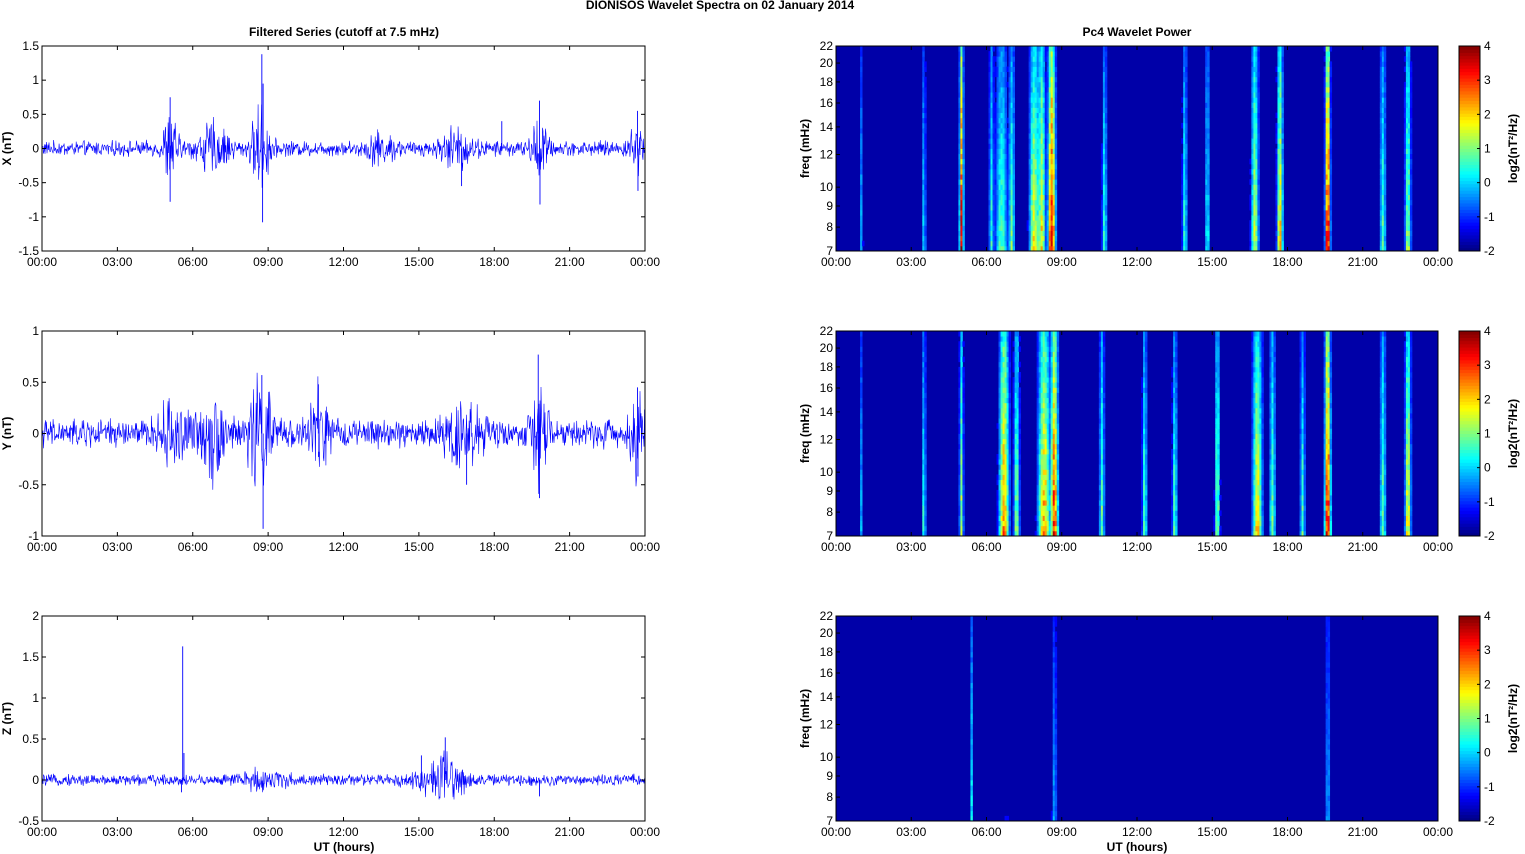 The image size is (1525, 854). I want to click on ts-xtick-label: 21:00, so click(570, 547).